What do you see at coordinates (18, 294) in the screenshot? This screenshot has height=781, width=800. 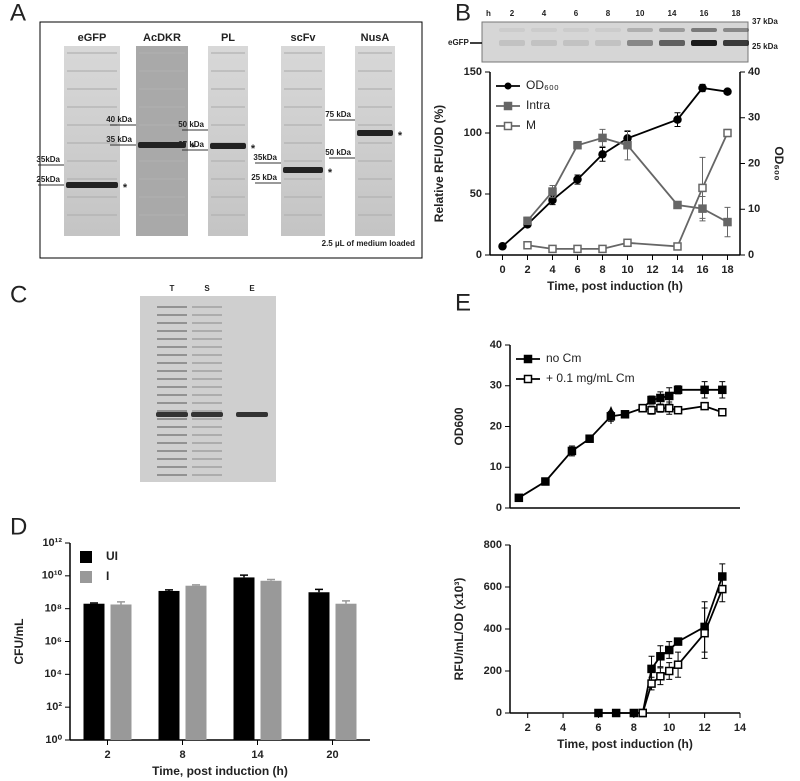 I see `panel-label: C` at bounding box center [18, 294].